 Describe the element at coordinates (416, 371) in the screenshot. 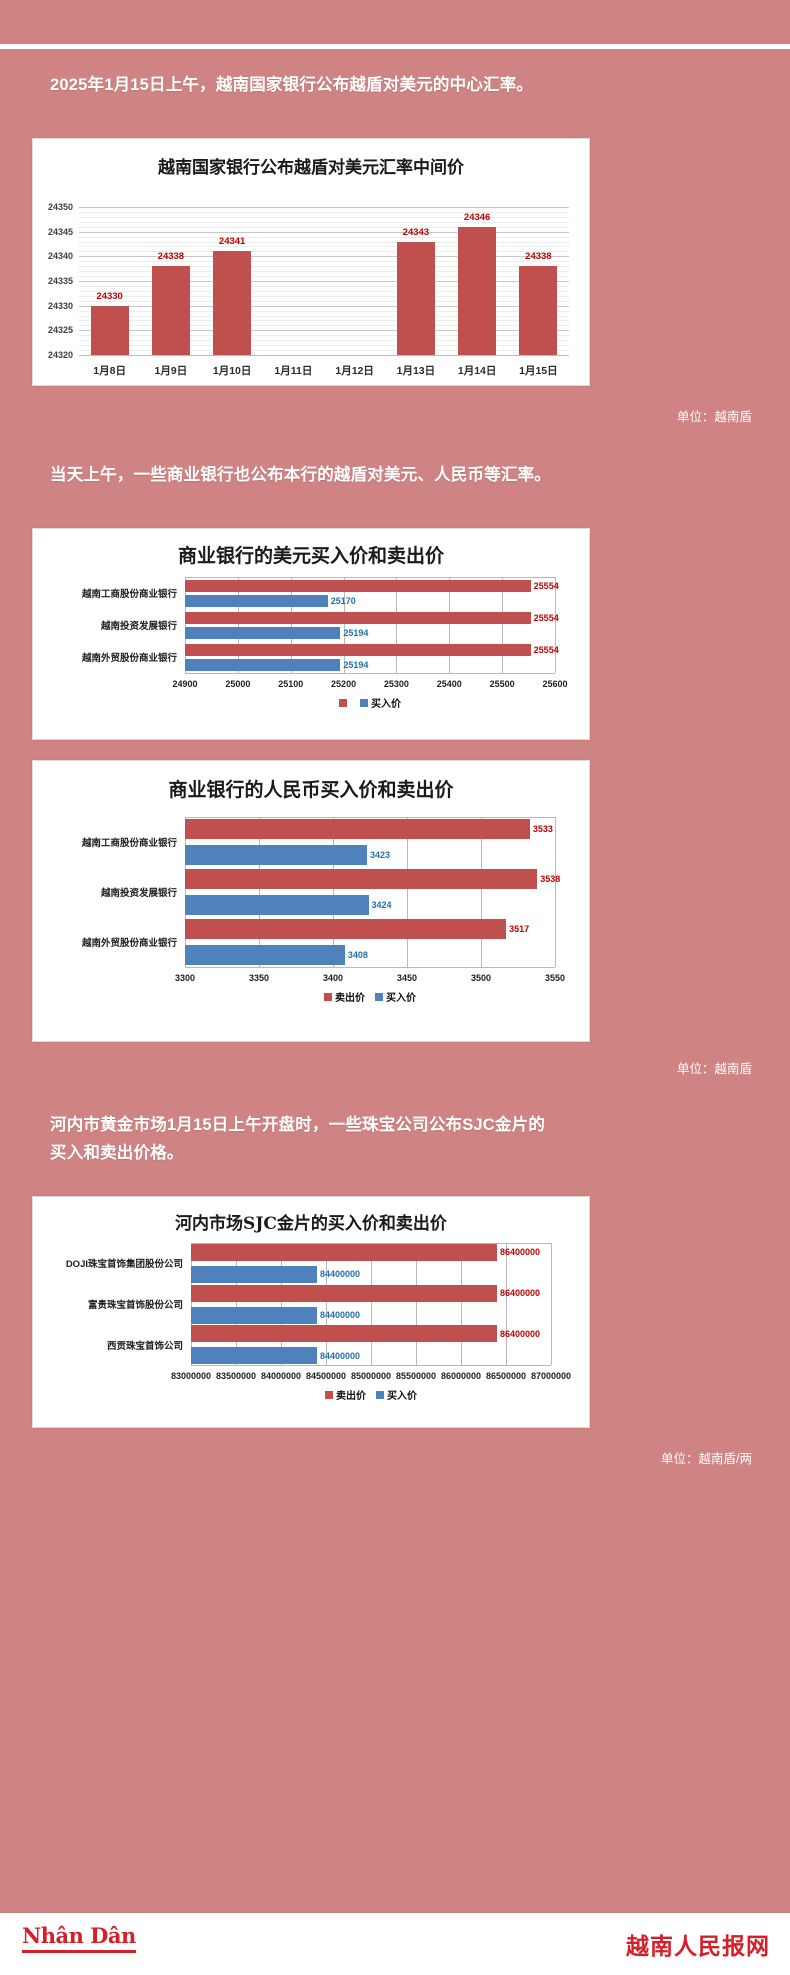

I see `x-axis-tick-label: 1月13日` at that location.